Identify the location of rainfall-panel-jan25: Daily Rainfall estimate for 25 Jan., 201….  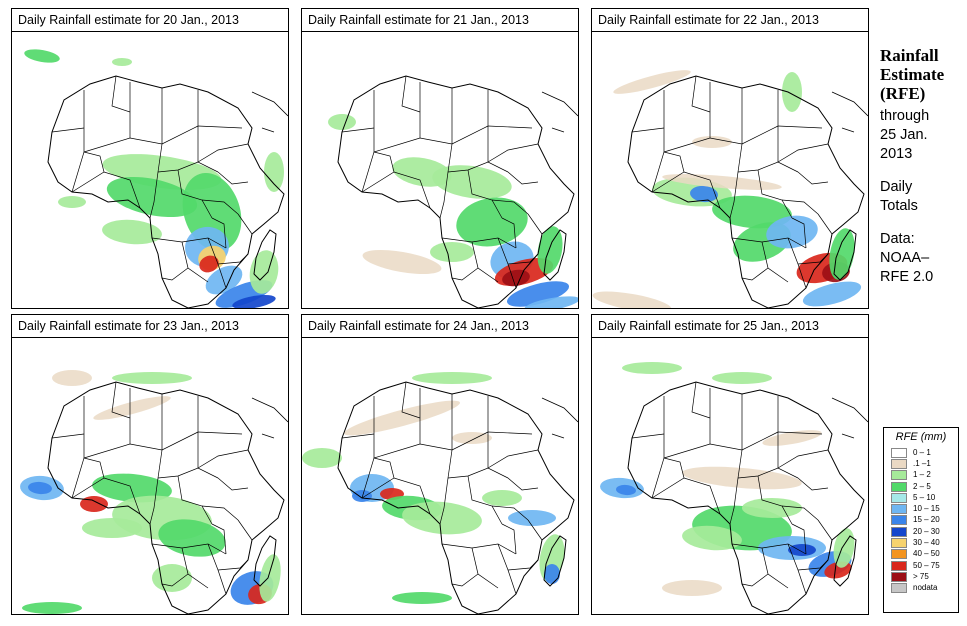
(730, 464).